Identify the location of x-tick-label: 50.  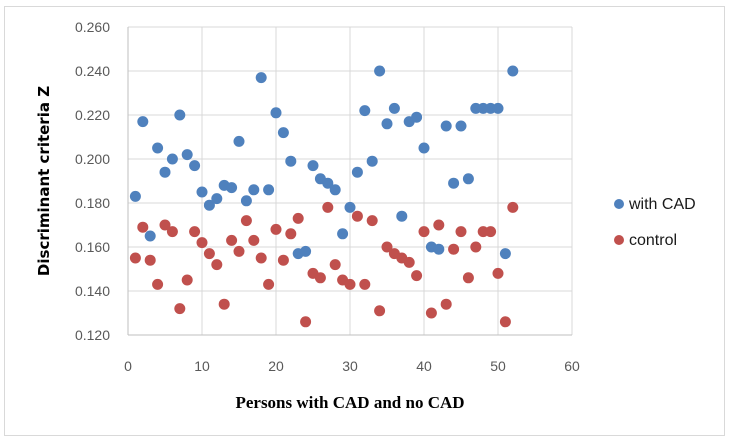
(498, 366).